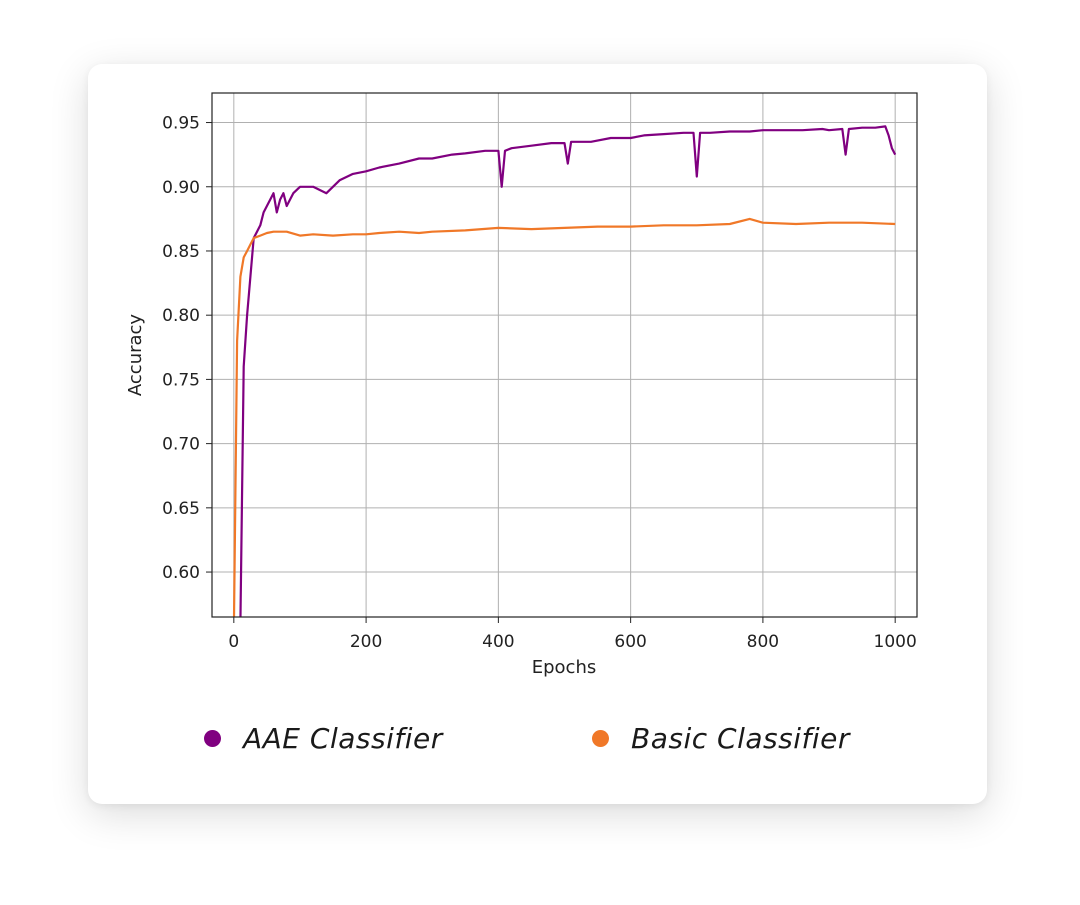  What do you see at coordinates (181, 252) in the screenshot?
I see `y-tick-label: 0.85` at bounding box center [181, 252].